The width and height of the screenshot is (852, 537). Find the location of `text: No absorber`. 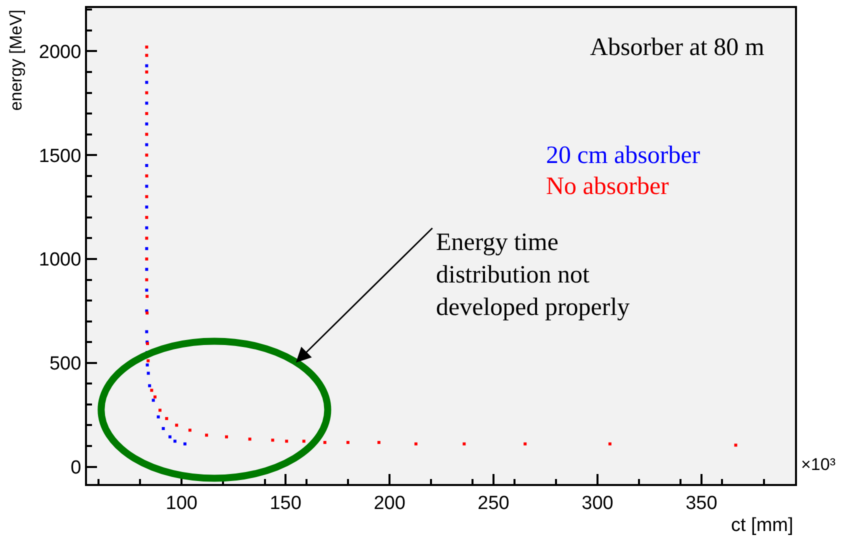

text: No absorber is located at coordinates (608, 186).